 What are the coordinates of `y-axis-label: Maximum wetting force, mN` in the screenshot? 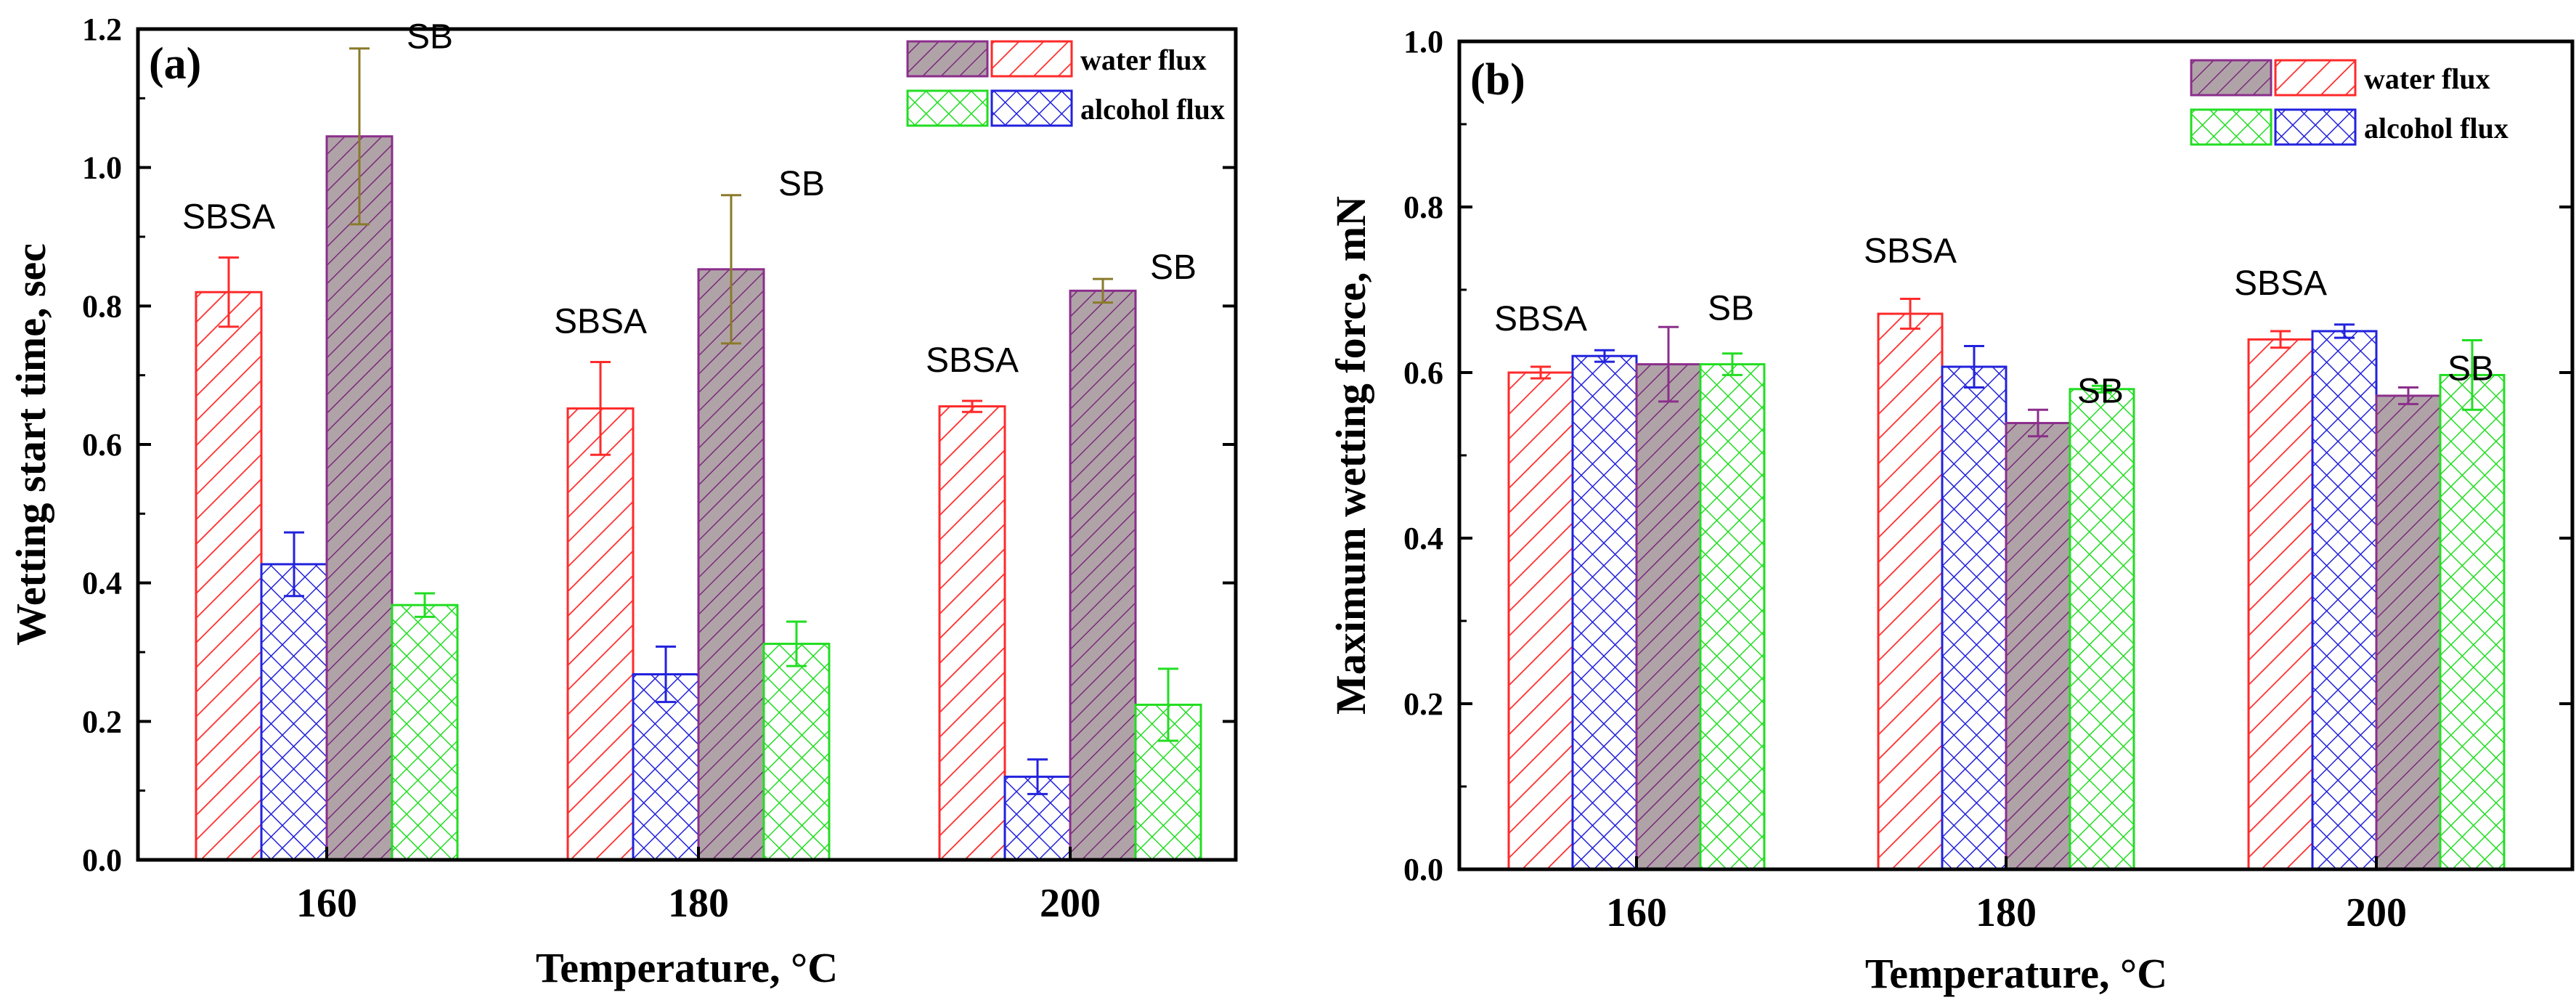 It's located at (1350, 455).